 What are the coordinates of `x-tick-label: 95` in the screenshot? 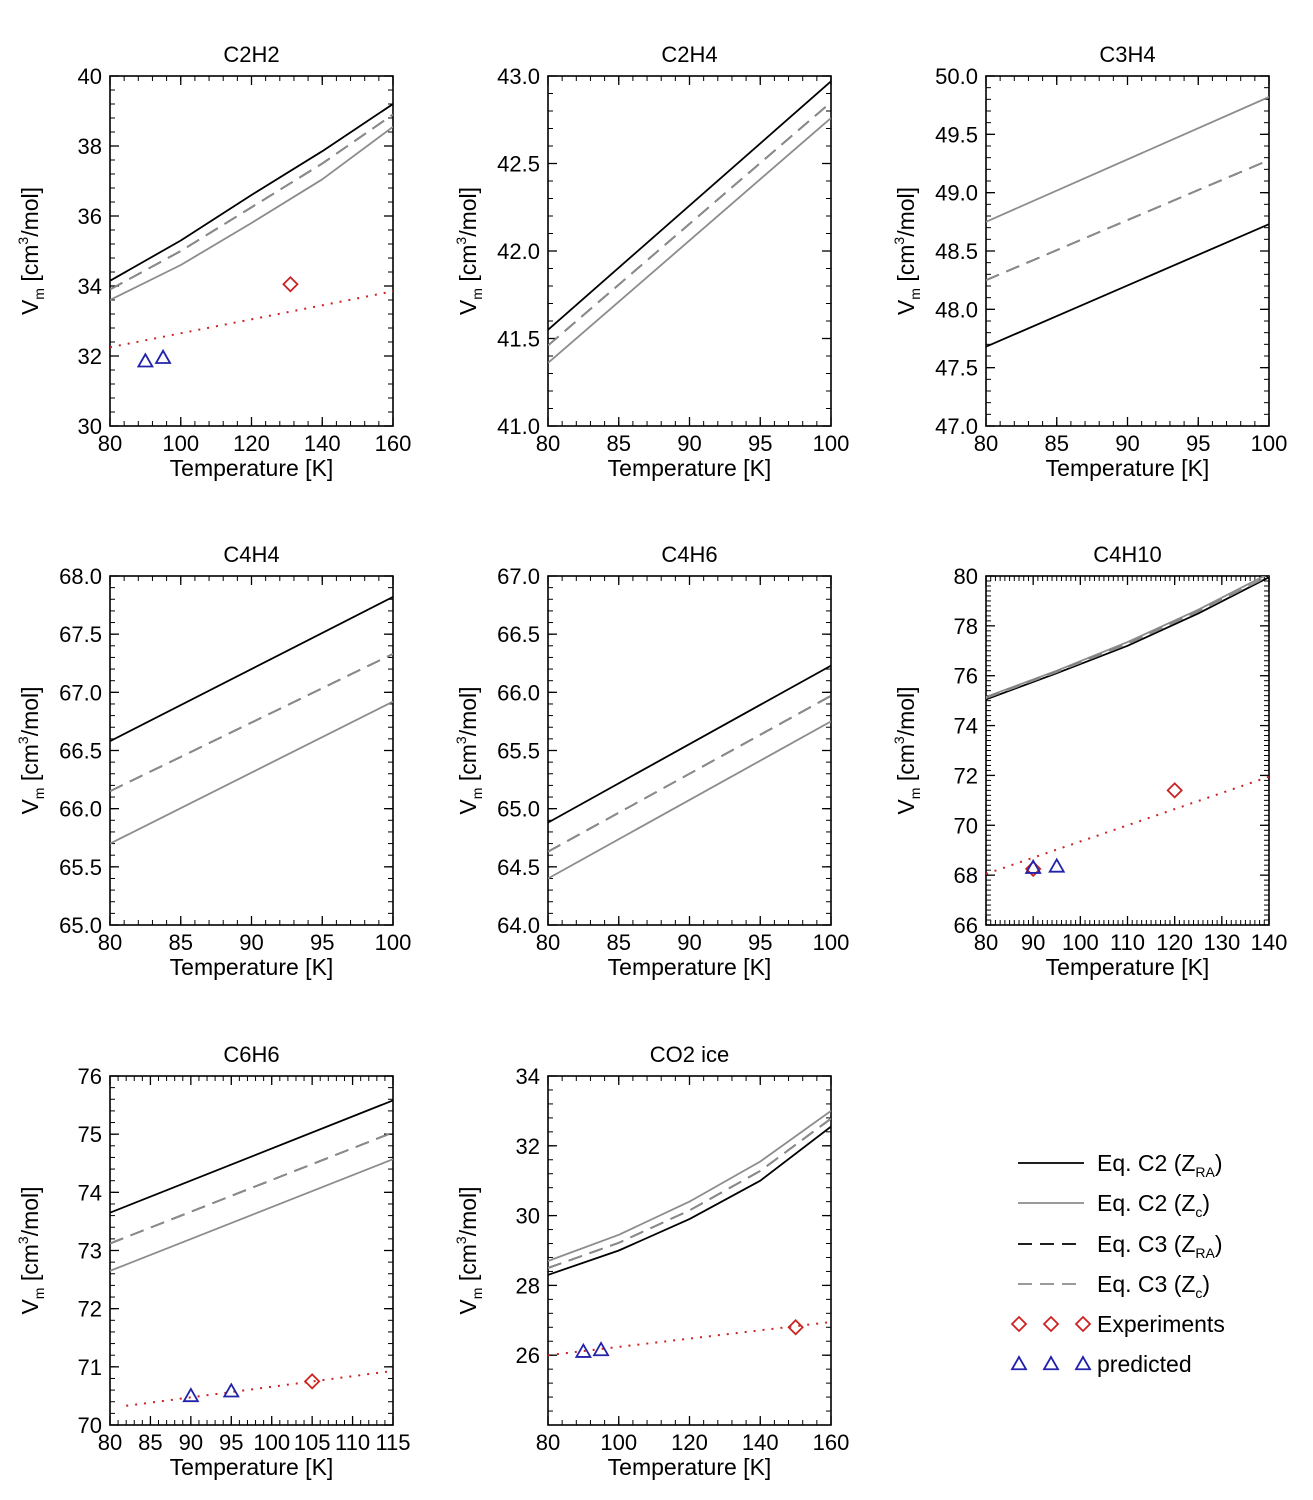 It's located at (322, 942).